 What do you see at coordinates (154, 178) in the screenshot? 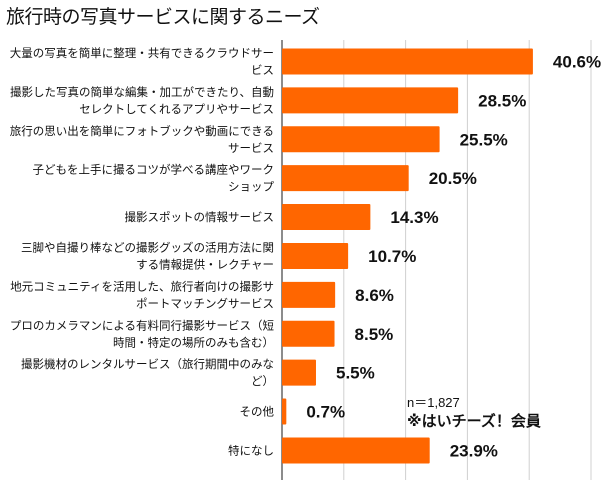
I see `category-label: 子どもを上手に撮るコツが学べる講座やワークショップ` at bounding box center [154, 178].